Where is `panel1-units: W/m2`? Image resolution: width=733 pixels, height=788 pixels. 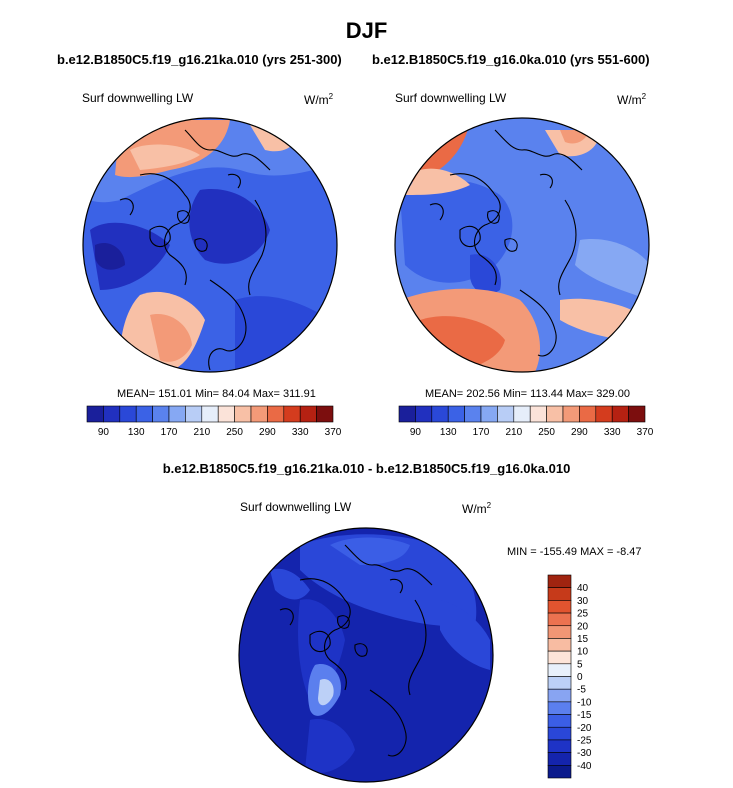 panel1-units: W/m2 is located at coordinates (319, 99).